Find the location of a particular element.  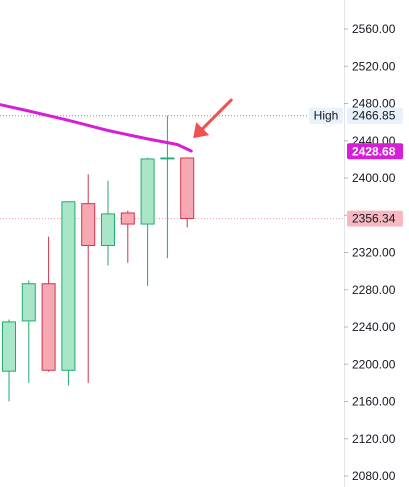

y-tick-label: 2560.00 is located at coordinates (374, 29).